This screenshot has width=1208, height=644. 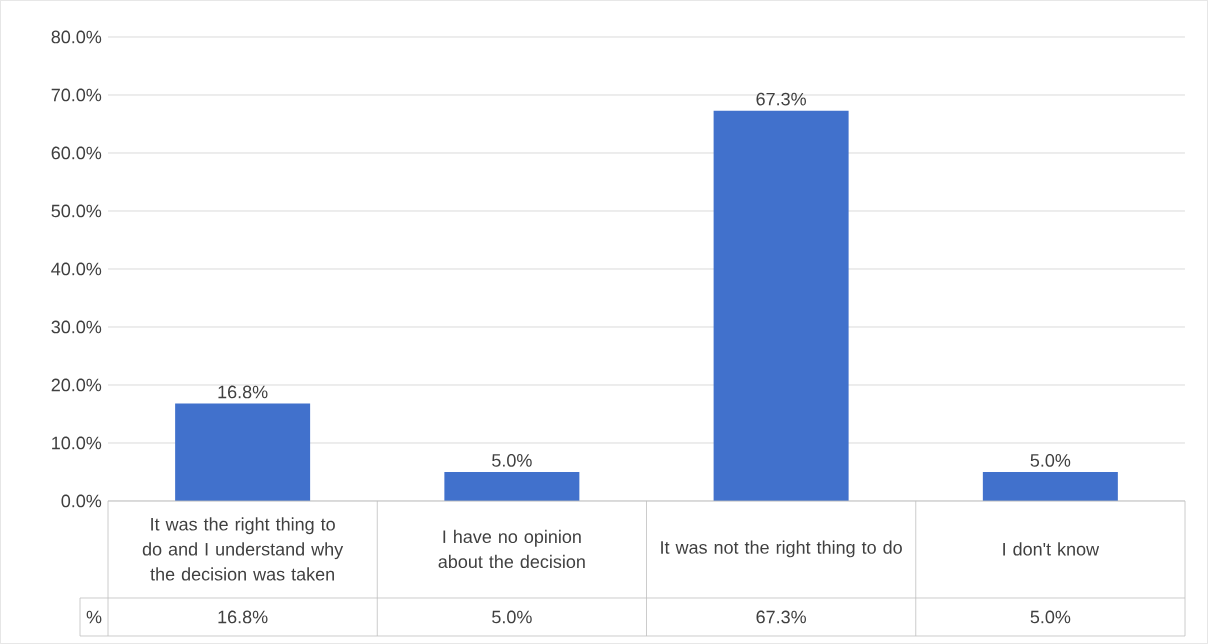 I want to click on y-tick-label: 60.0%, so click(x=76, y=153).